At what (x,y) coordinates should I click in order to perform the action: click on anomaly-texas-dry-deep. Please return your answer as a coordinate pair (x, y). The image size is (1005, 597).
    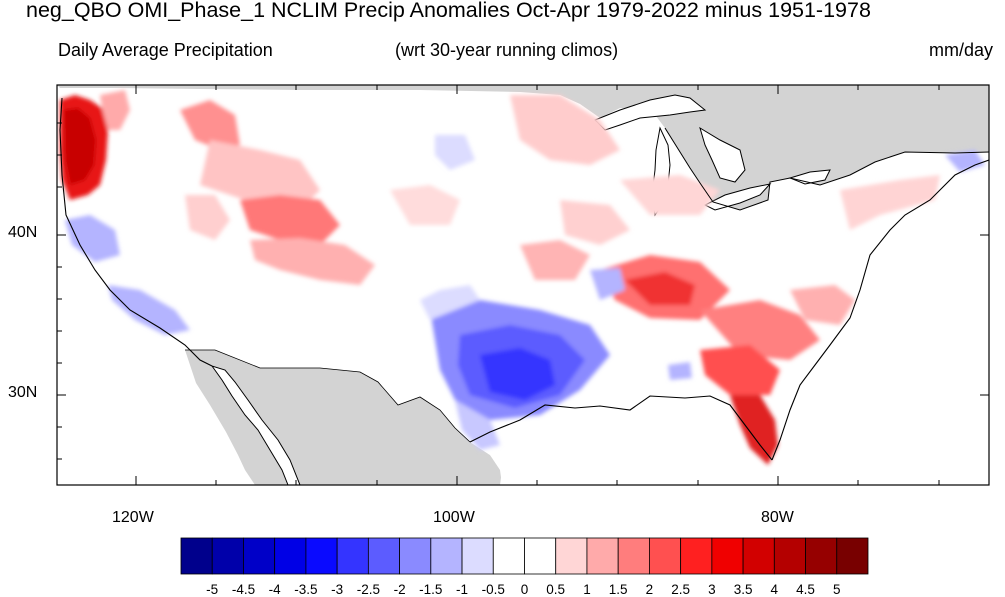
    Looking at the image, I should click on (517, 374).